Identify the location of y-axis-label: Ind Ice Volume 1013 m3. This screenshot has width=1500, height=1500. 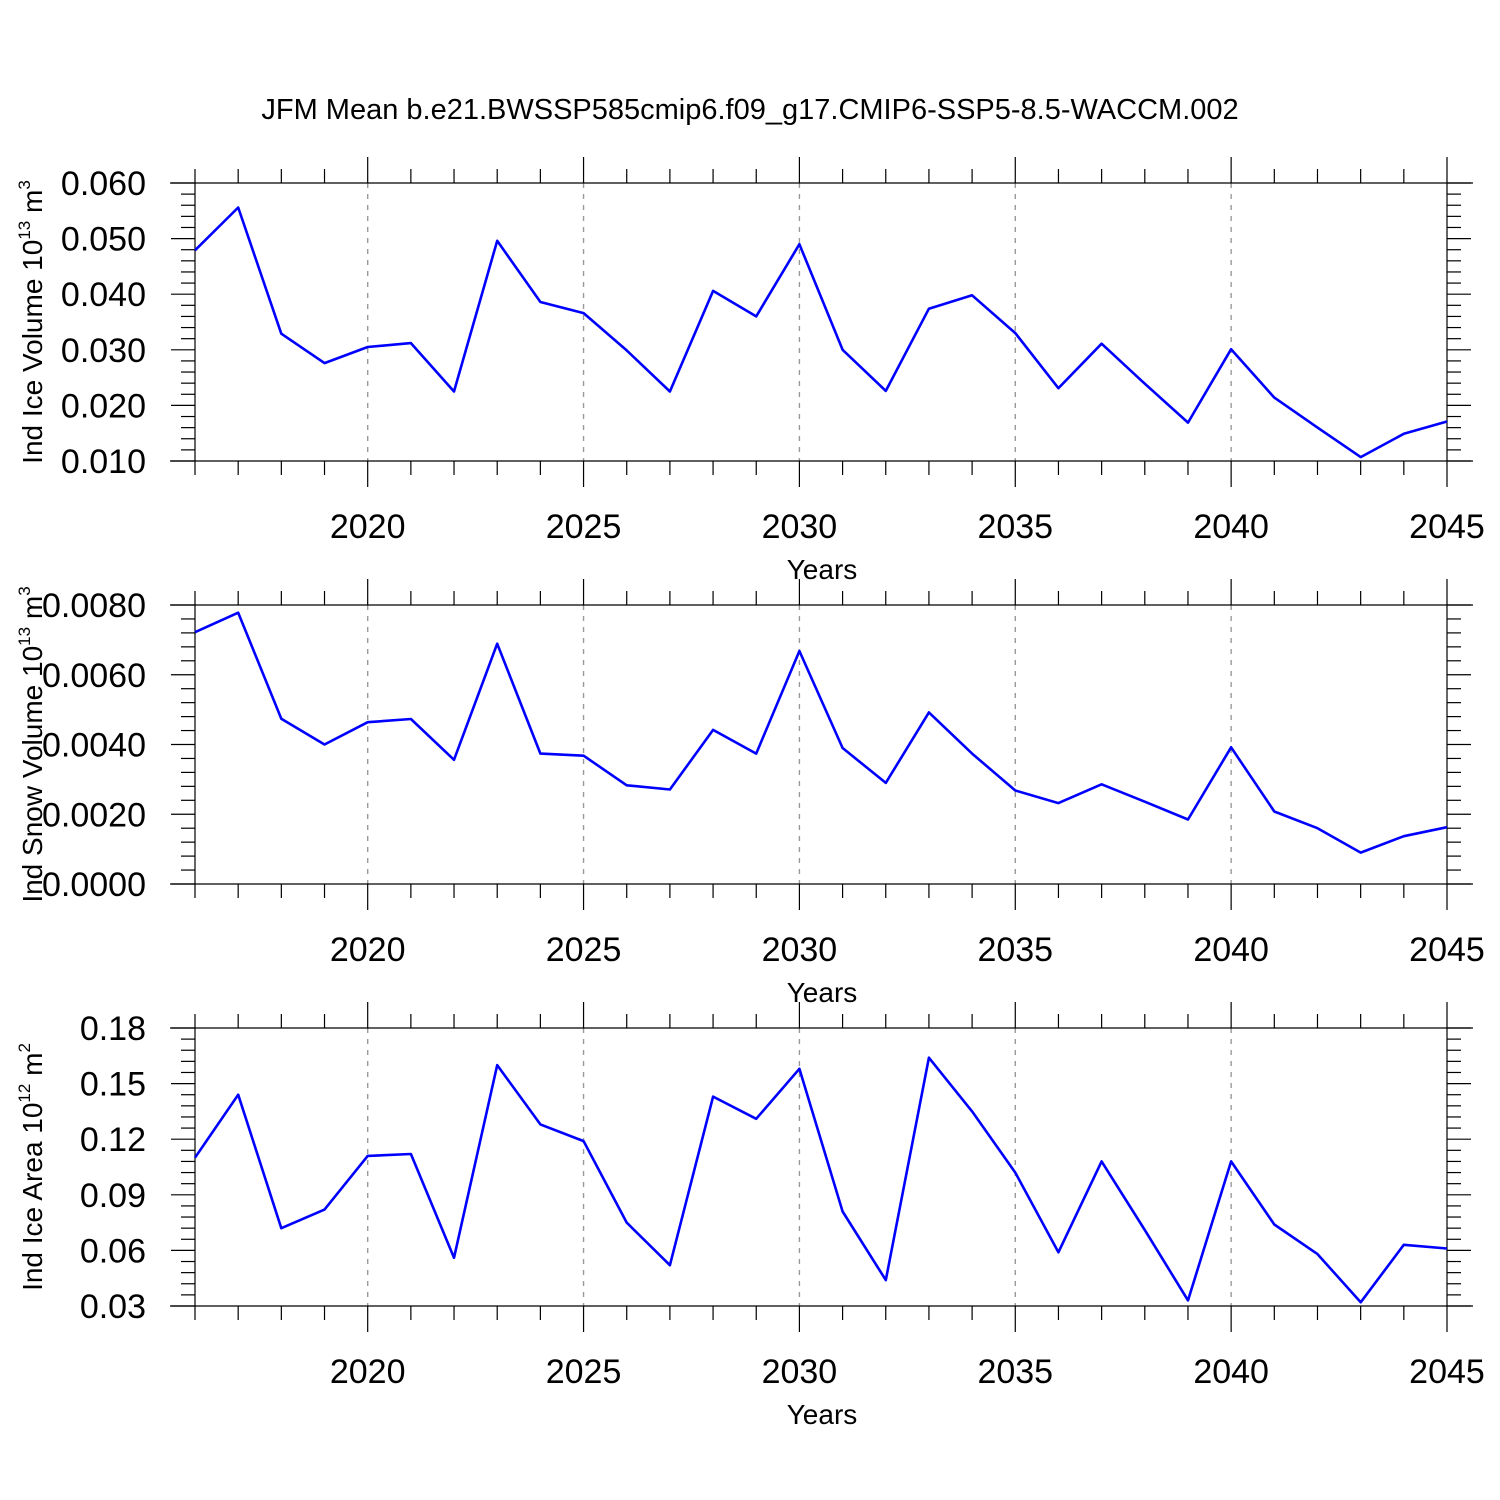
(31, 322).